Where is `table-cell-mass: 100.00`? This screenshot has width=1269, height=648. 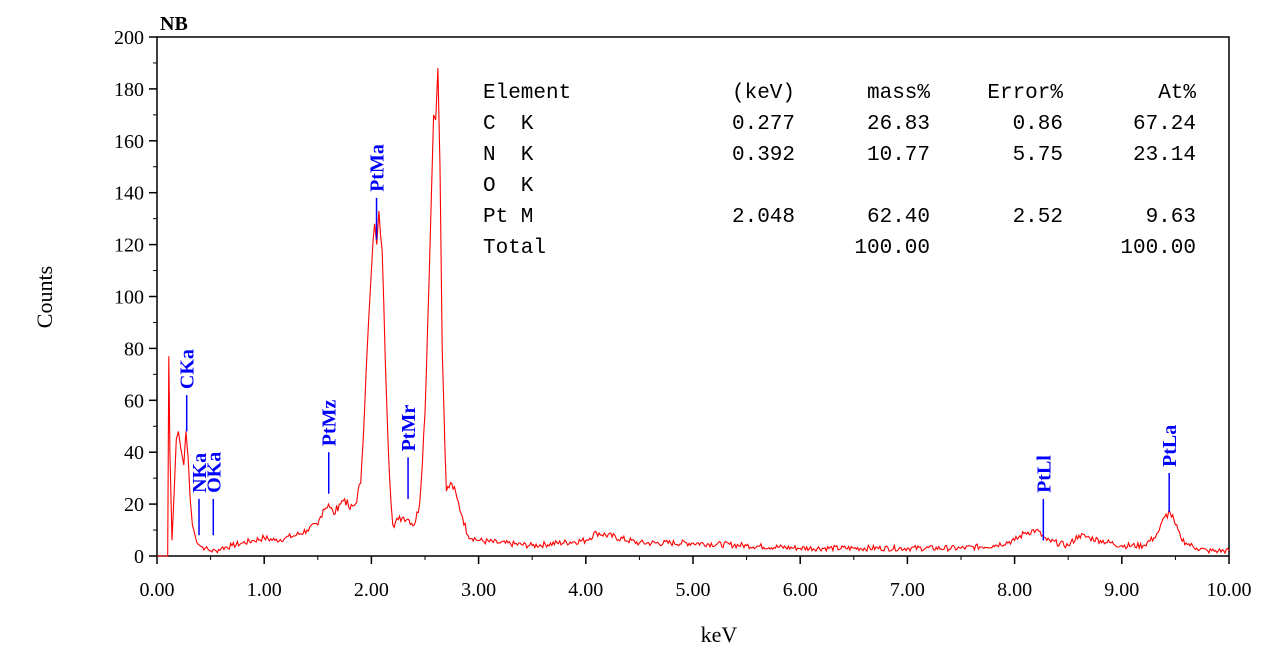
table-cell-mass: 100.00 is located at coordinates (892, 248).